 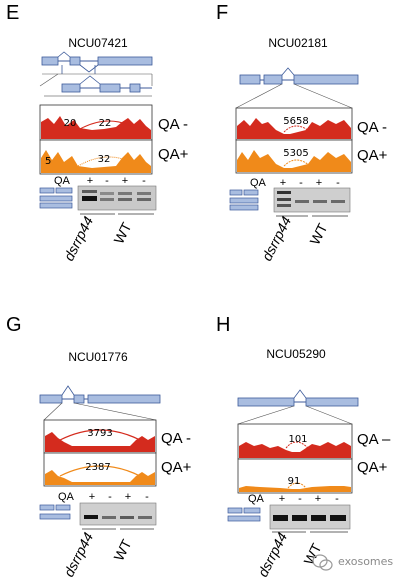 What do you see at coordinates (176, 438) in the screenshot?
I see `condition-qa-minus-g: QA -` at bounding box center [176, 438].